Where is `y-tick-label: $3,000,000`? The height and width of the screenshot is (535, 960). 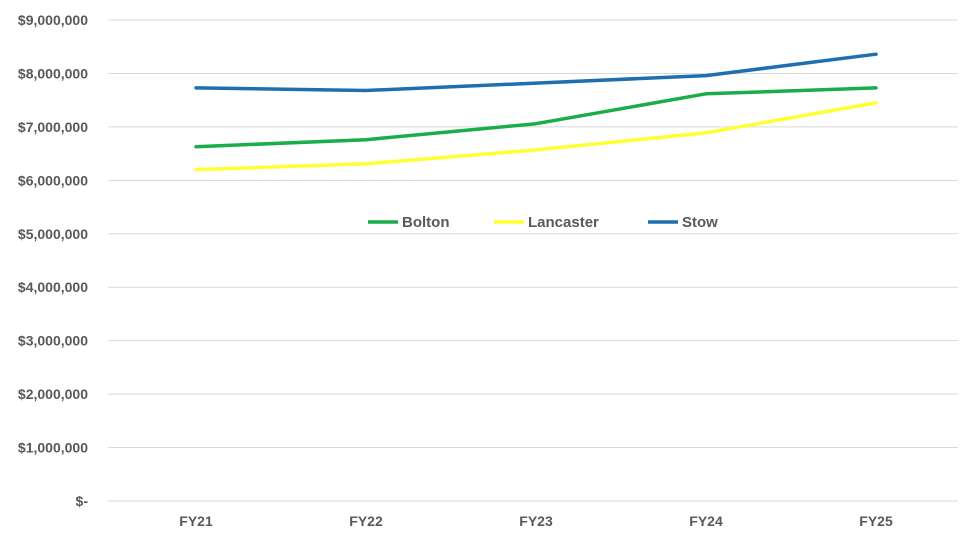 y-tick-label: $3,000,000 is located at coordinates (53, 341).